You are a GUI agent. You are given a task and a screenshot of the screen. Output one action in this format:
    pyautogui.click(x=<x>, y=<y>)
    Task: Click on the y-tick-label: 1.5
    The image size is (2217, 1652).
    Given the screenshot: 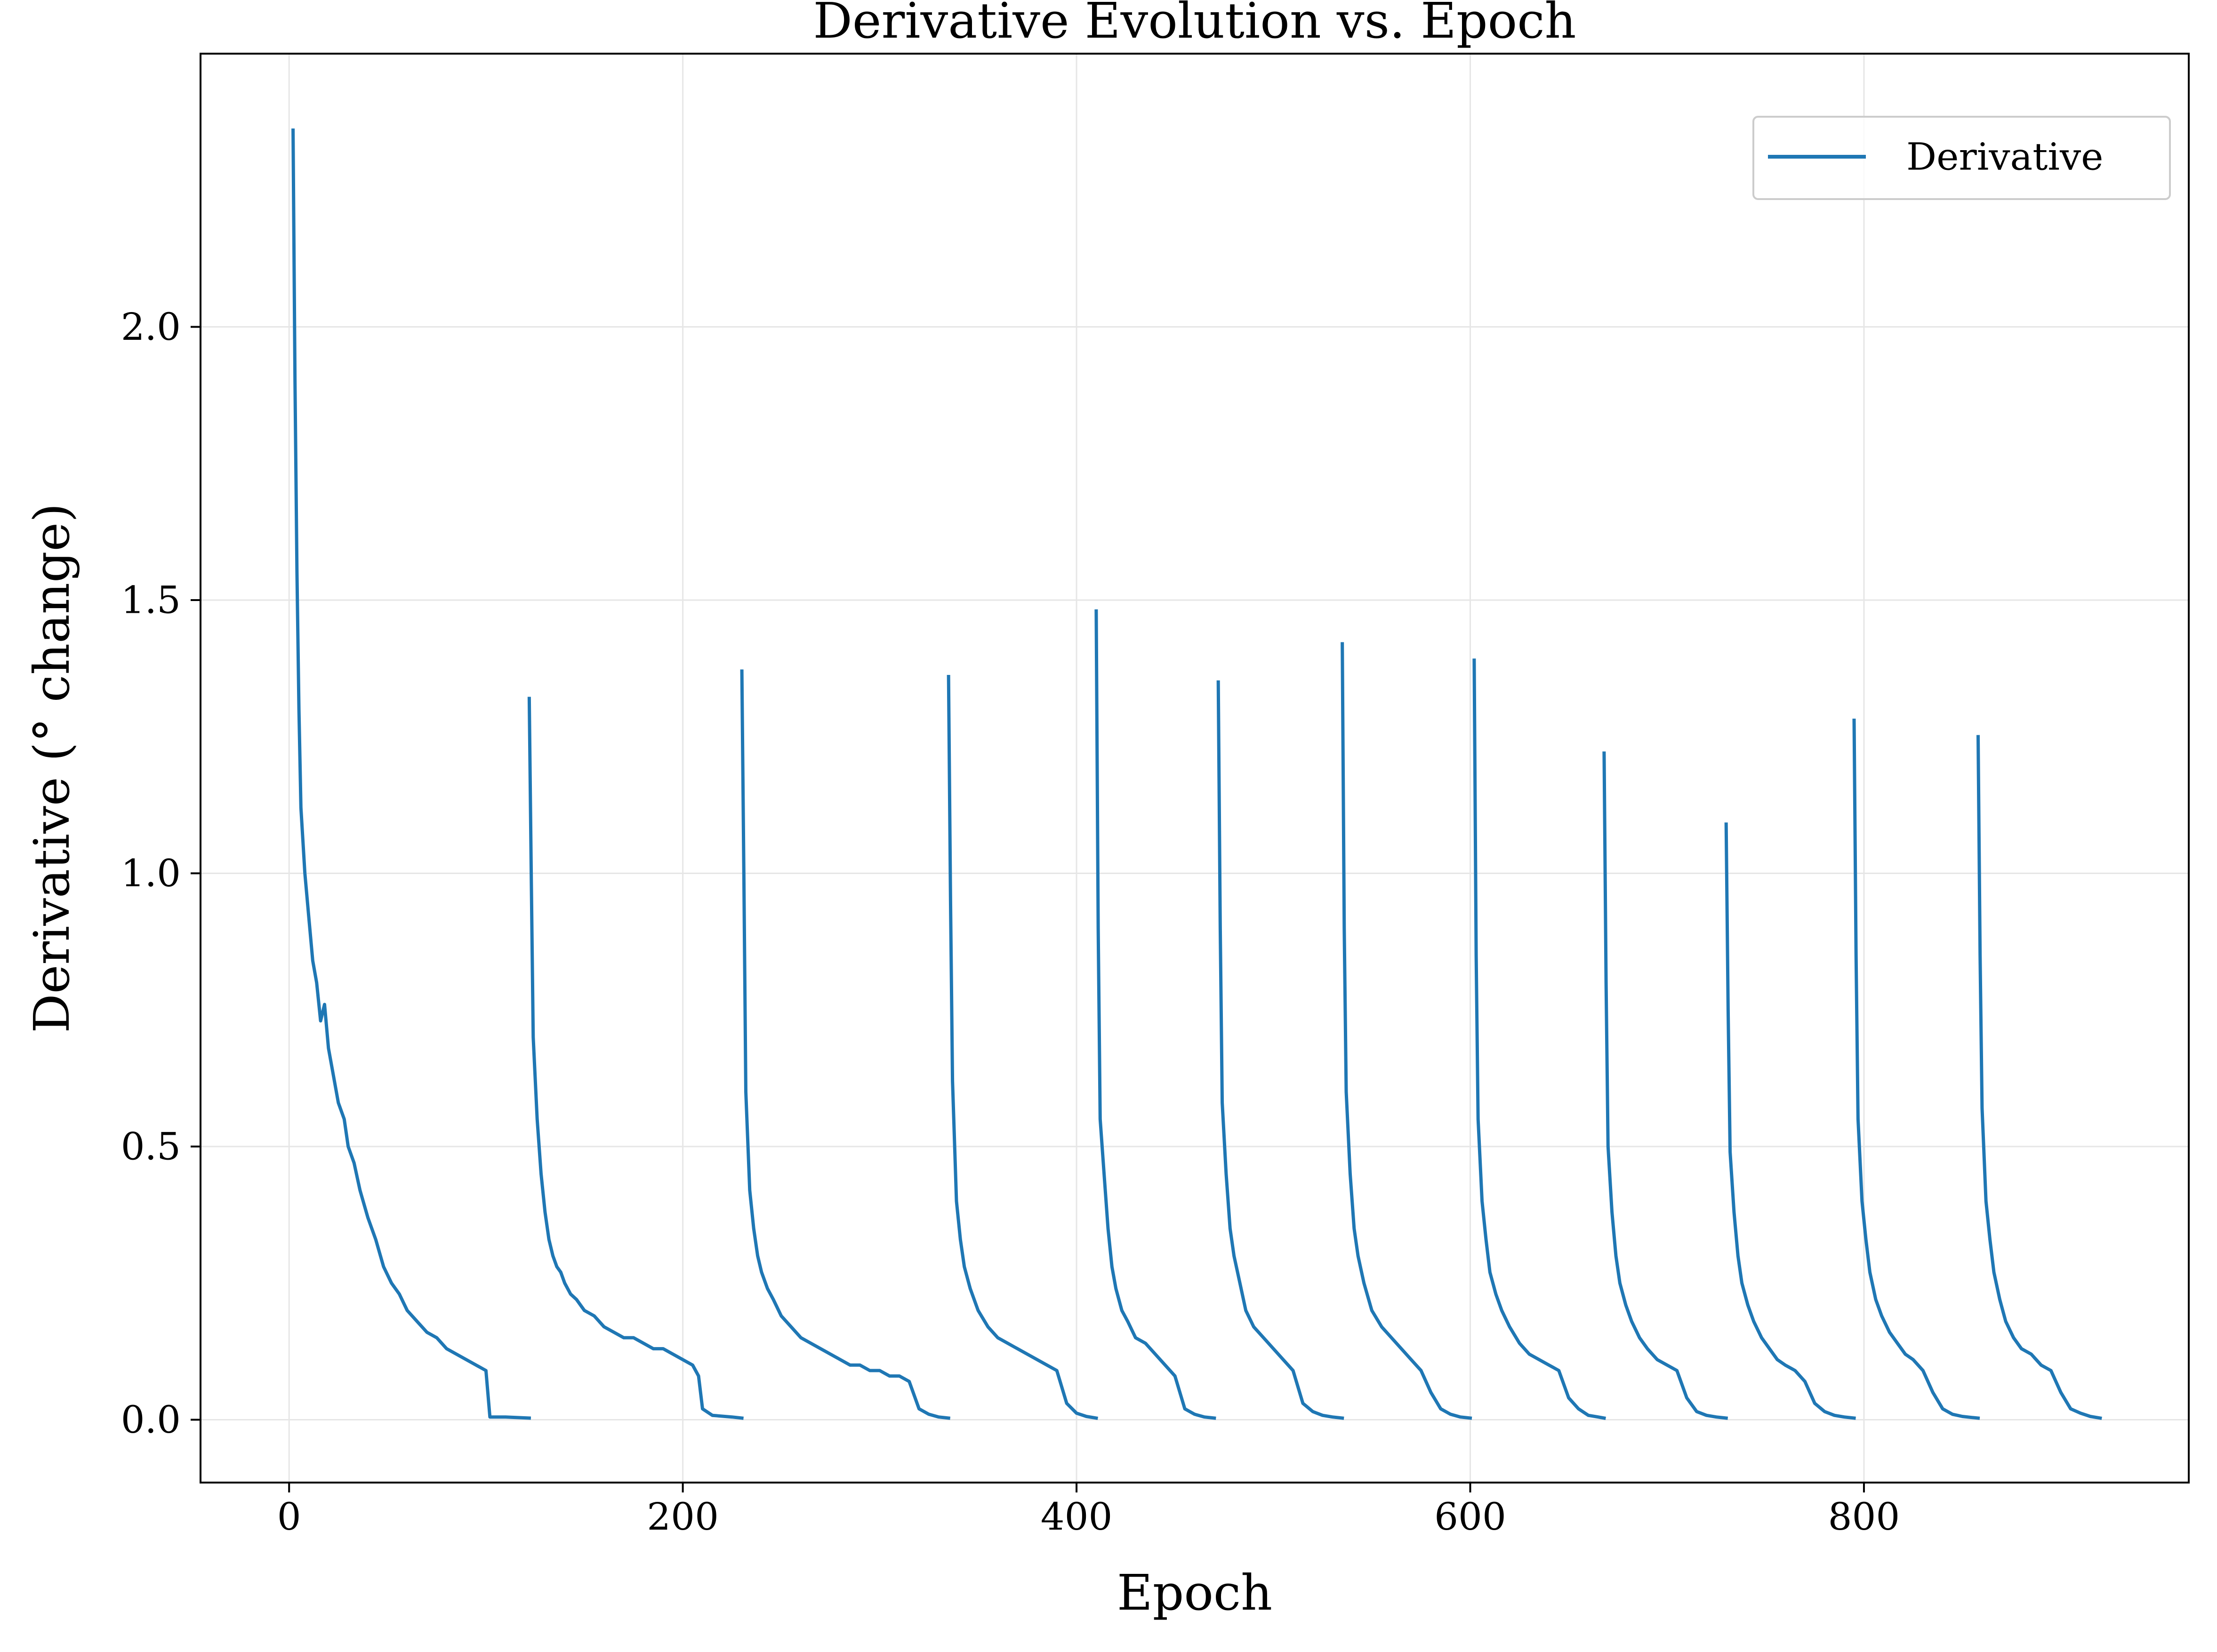 What is the action you would take?
    pyautogui.click(x=151, y=600)
    